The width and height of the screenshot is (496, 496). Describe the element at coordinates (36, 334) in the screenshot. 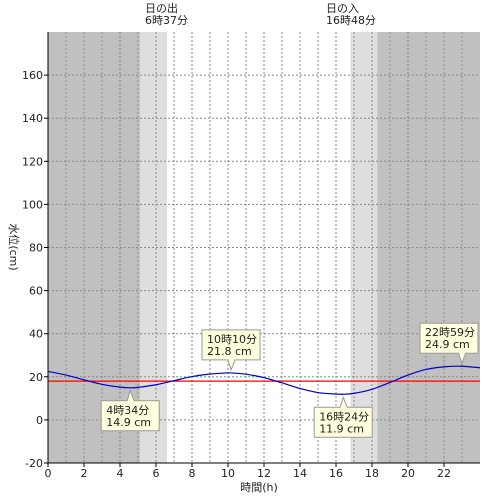

I see `y-tick-label: 40` at that location.